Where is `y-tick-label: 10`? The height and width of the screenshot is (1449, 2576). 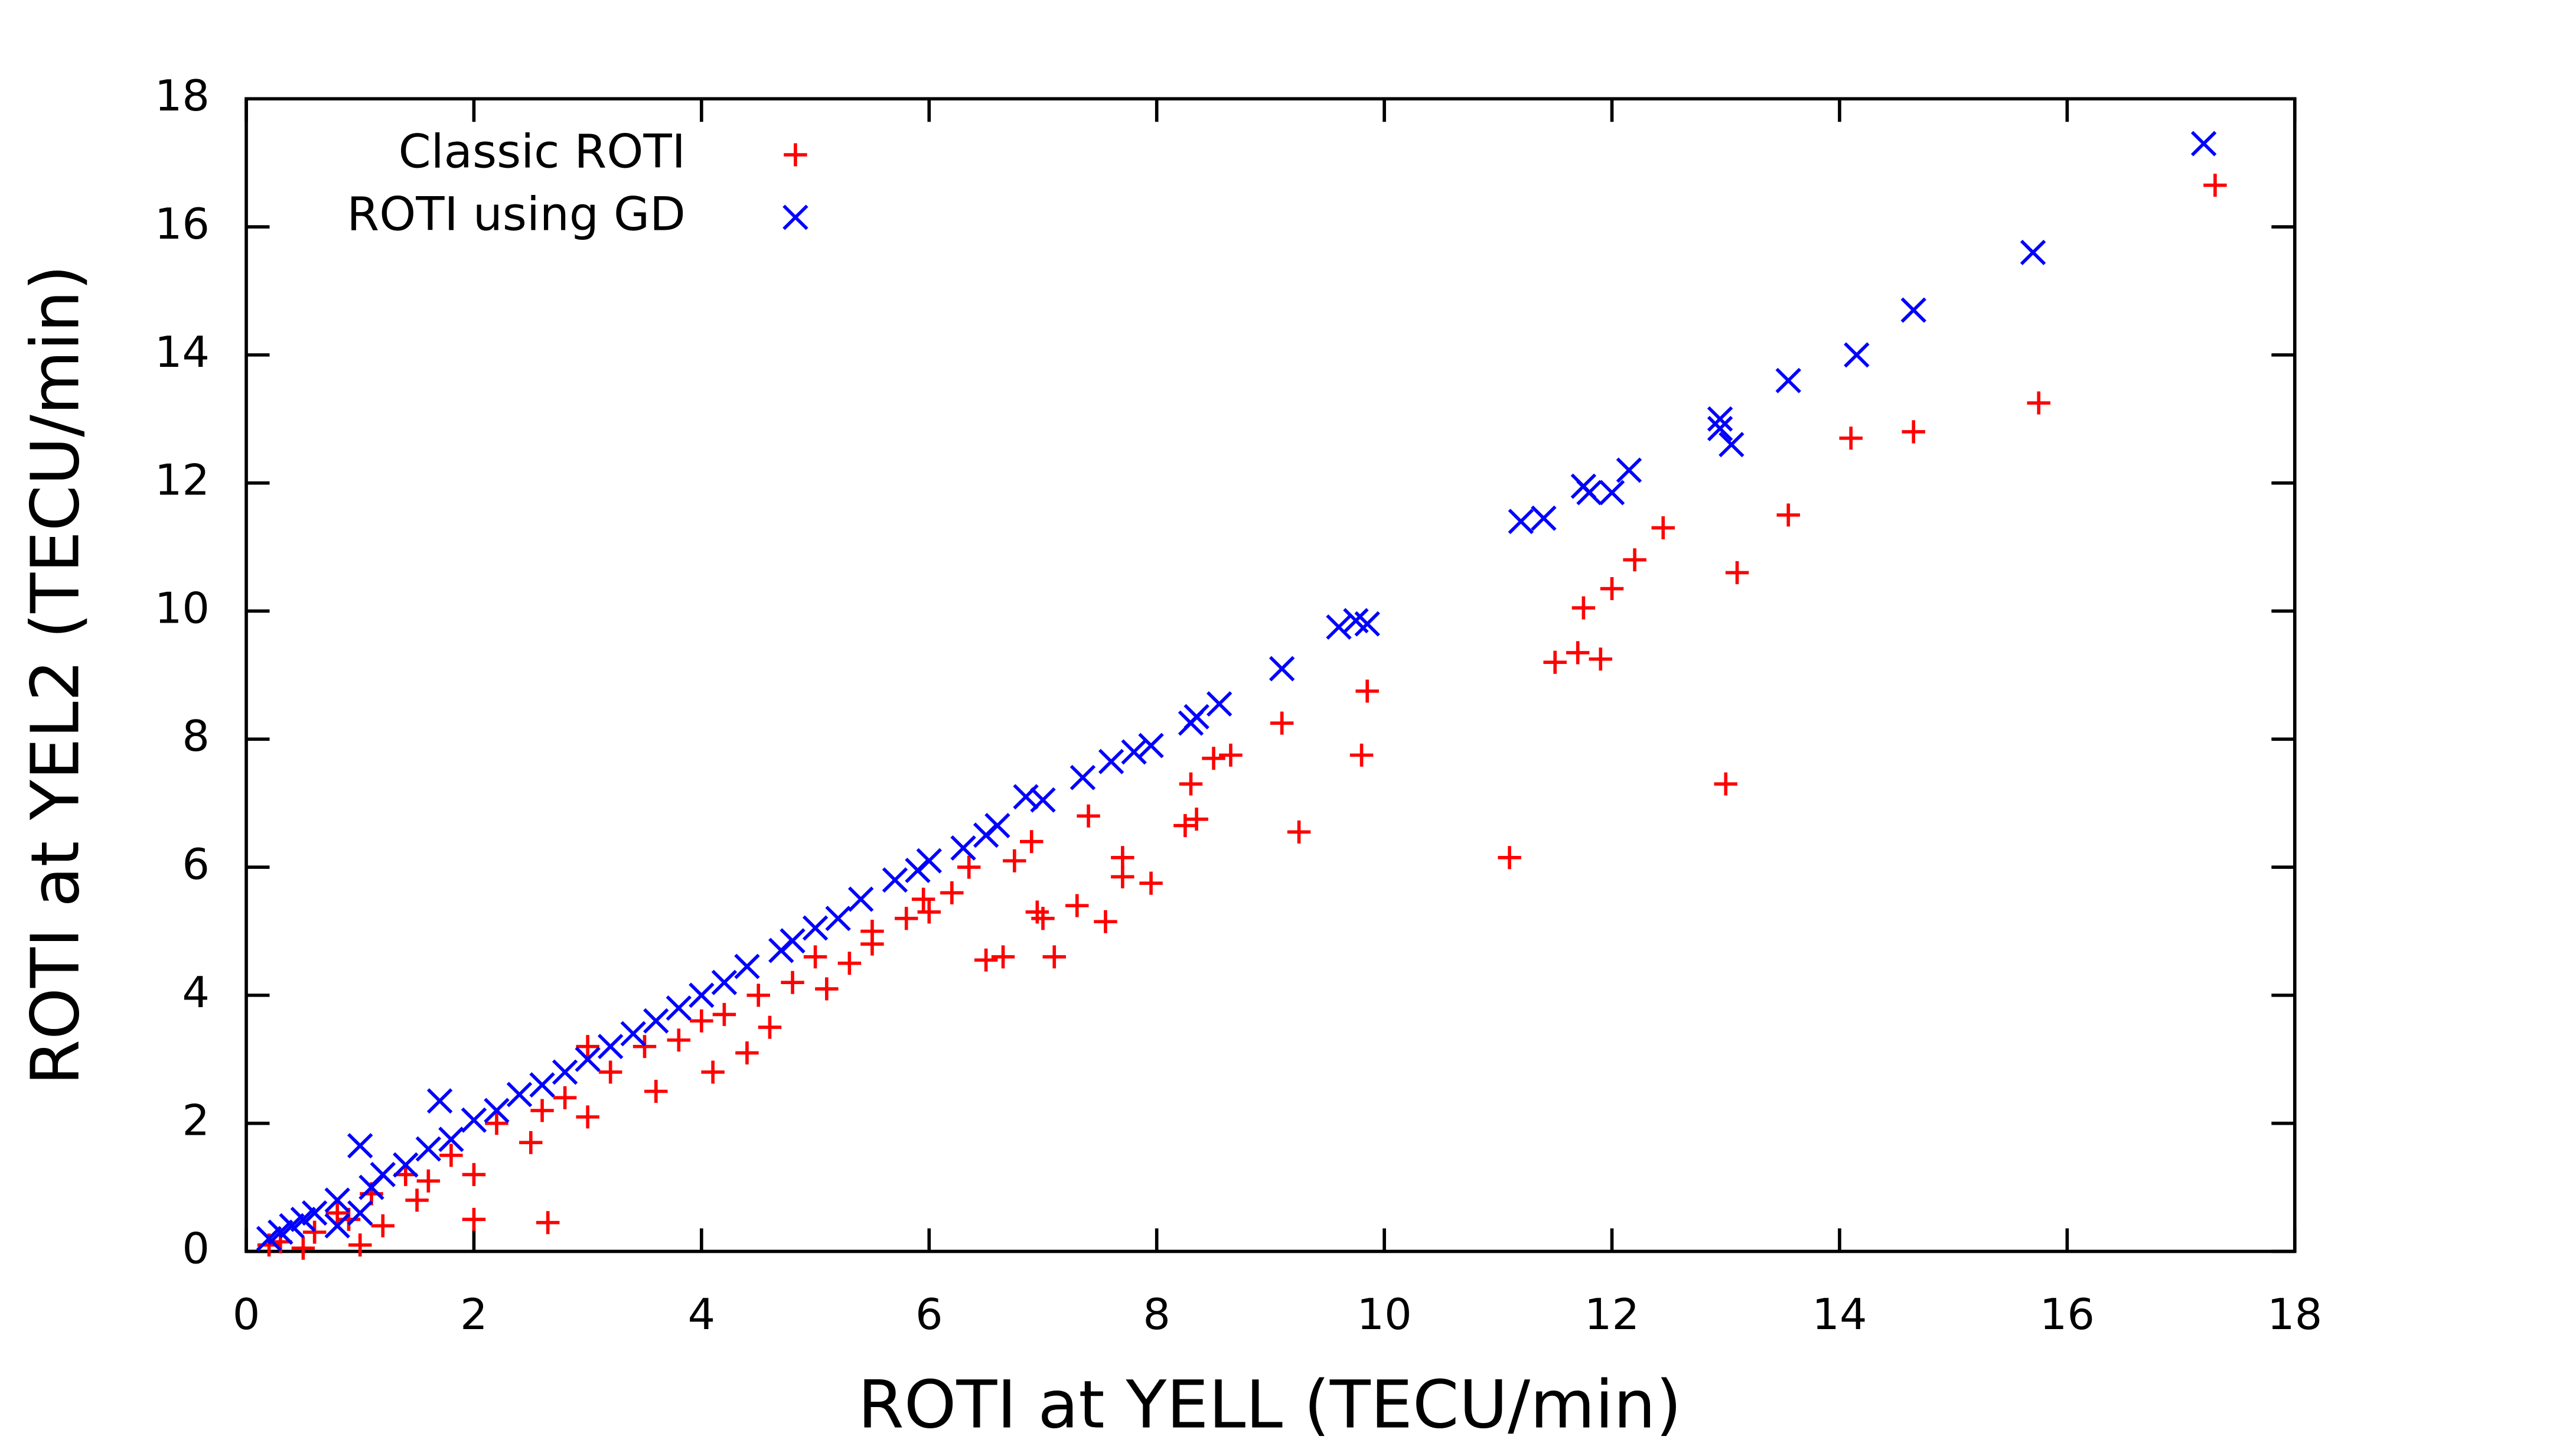 y-tick-label: 10 is located at coordinates (182, 609).